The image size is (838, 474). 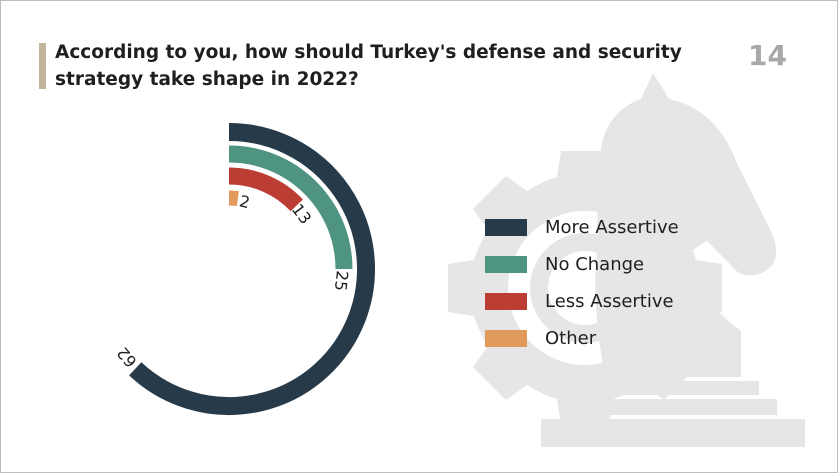 What do you see at coordinates (265, 189) in the screenshot?
I see `arc-less-assertive` at bounding box center [265, 189].